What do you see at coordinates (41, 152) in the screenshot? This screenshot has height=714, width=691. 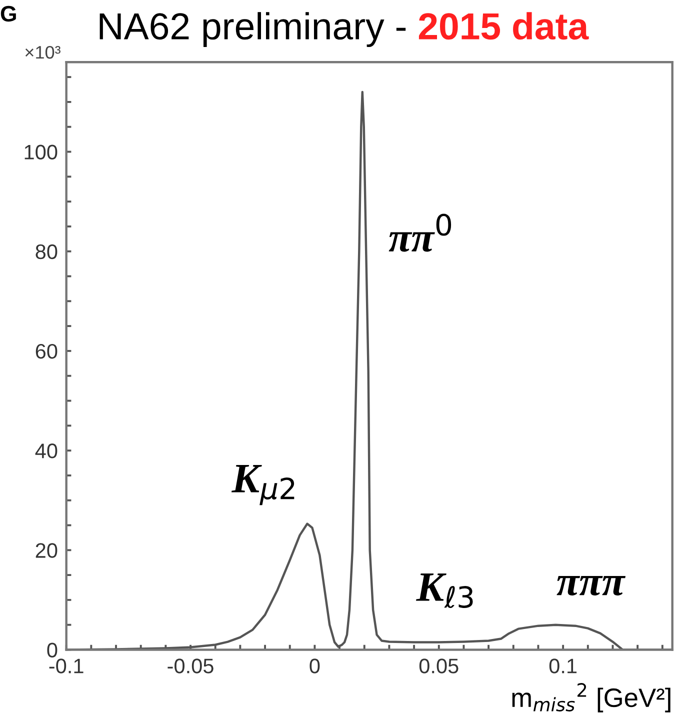 I see `y-tick-label: 100` at bounding box center [41, 152].